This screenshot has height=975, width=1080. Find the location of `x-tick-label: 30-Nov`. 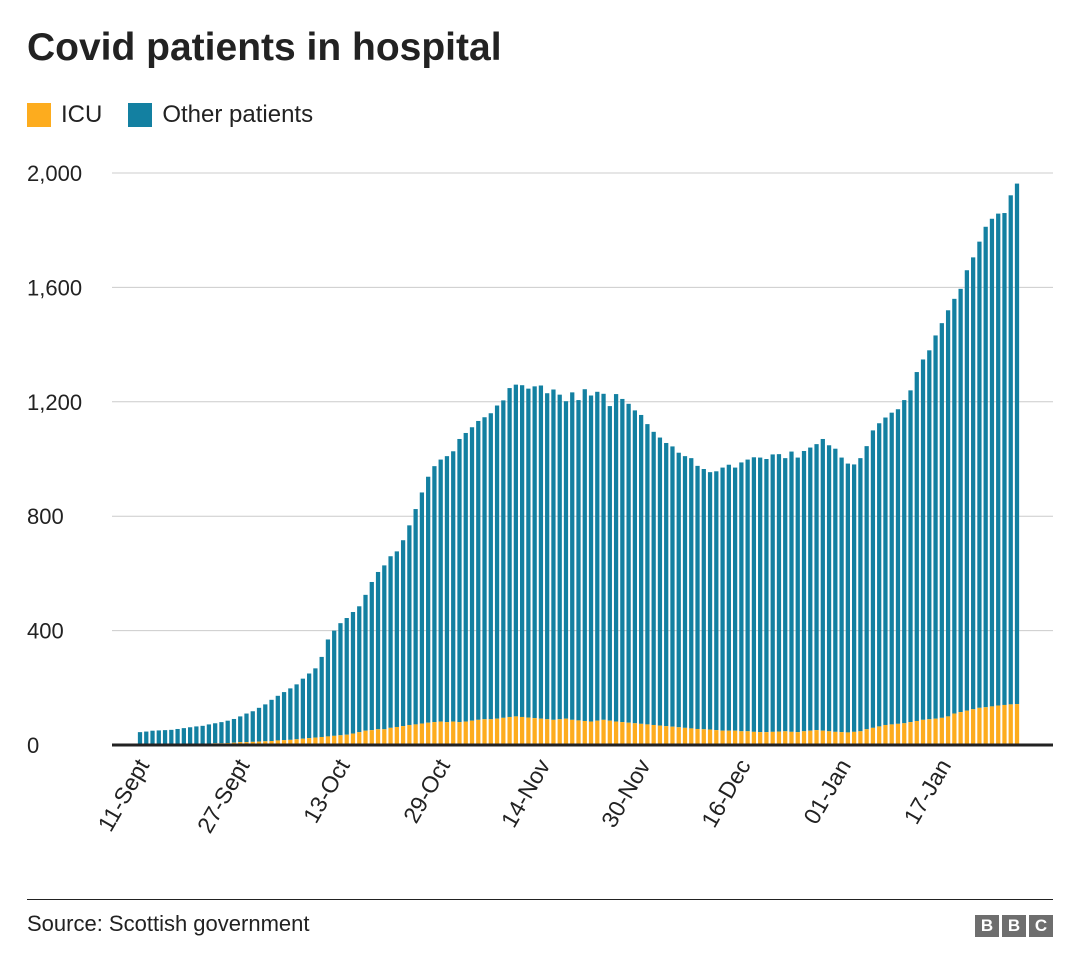

x-tick-label: 30-Nov is located at coordinates (626, 793).